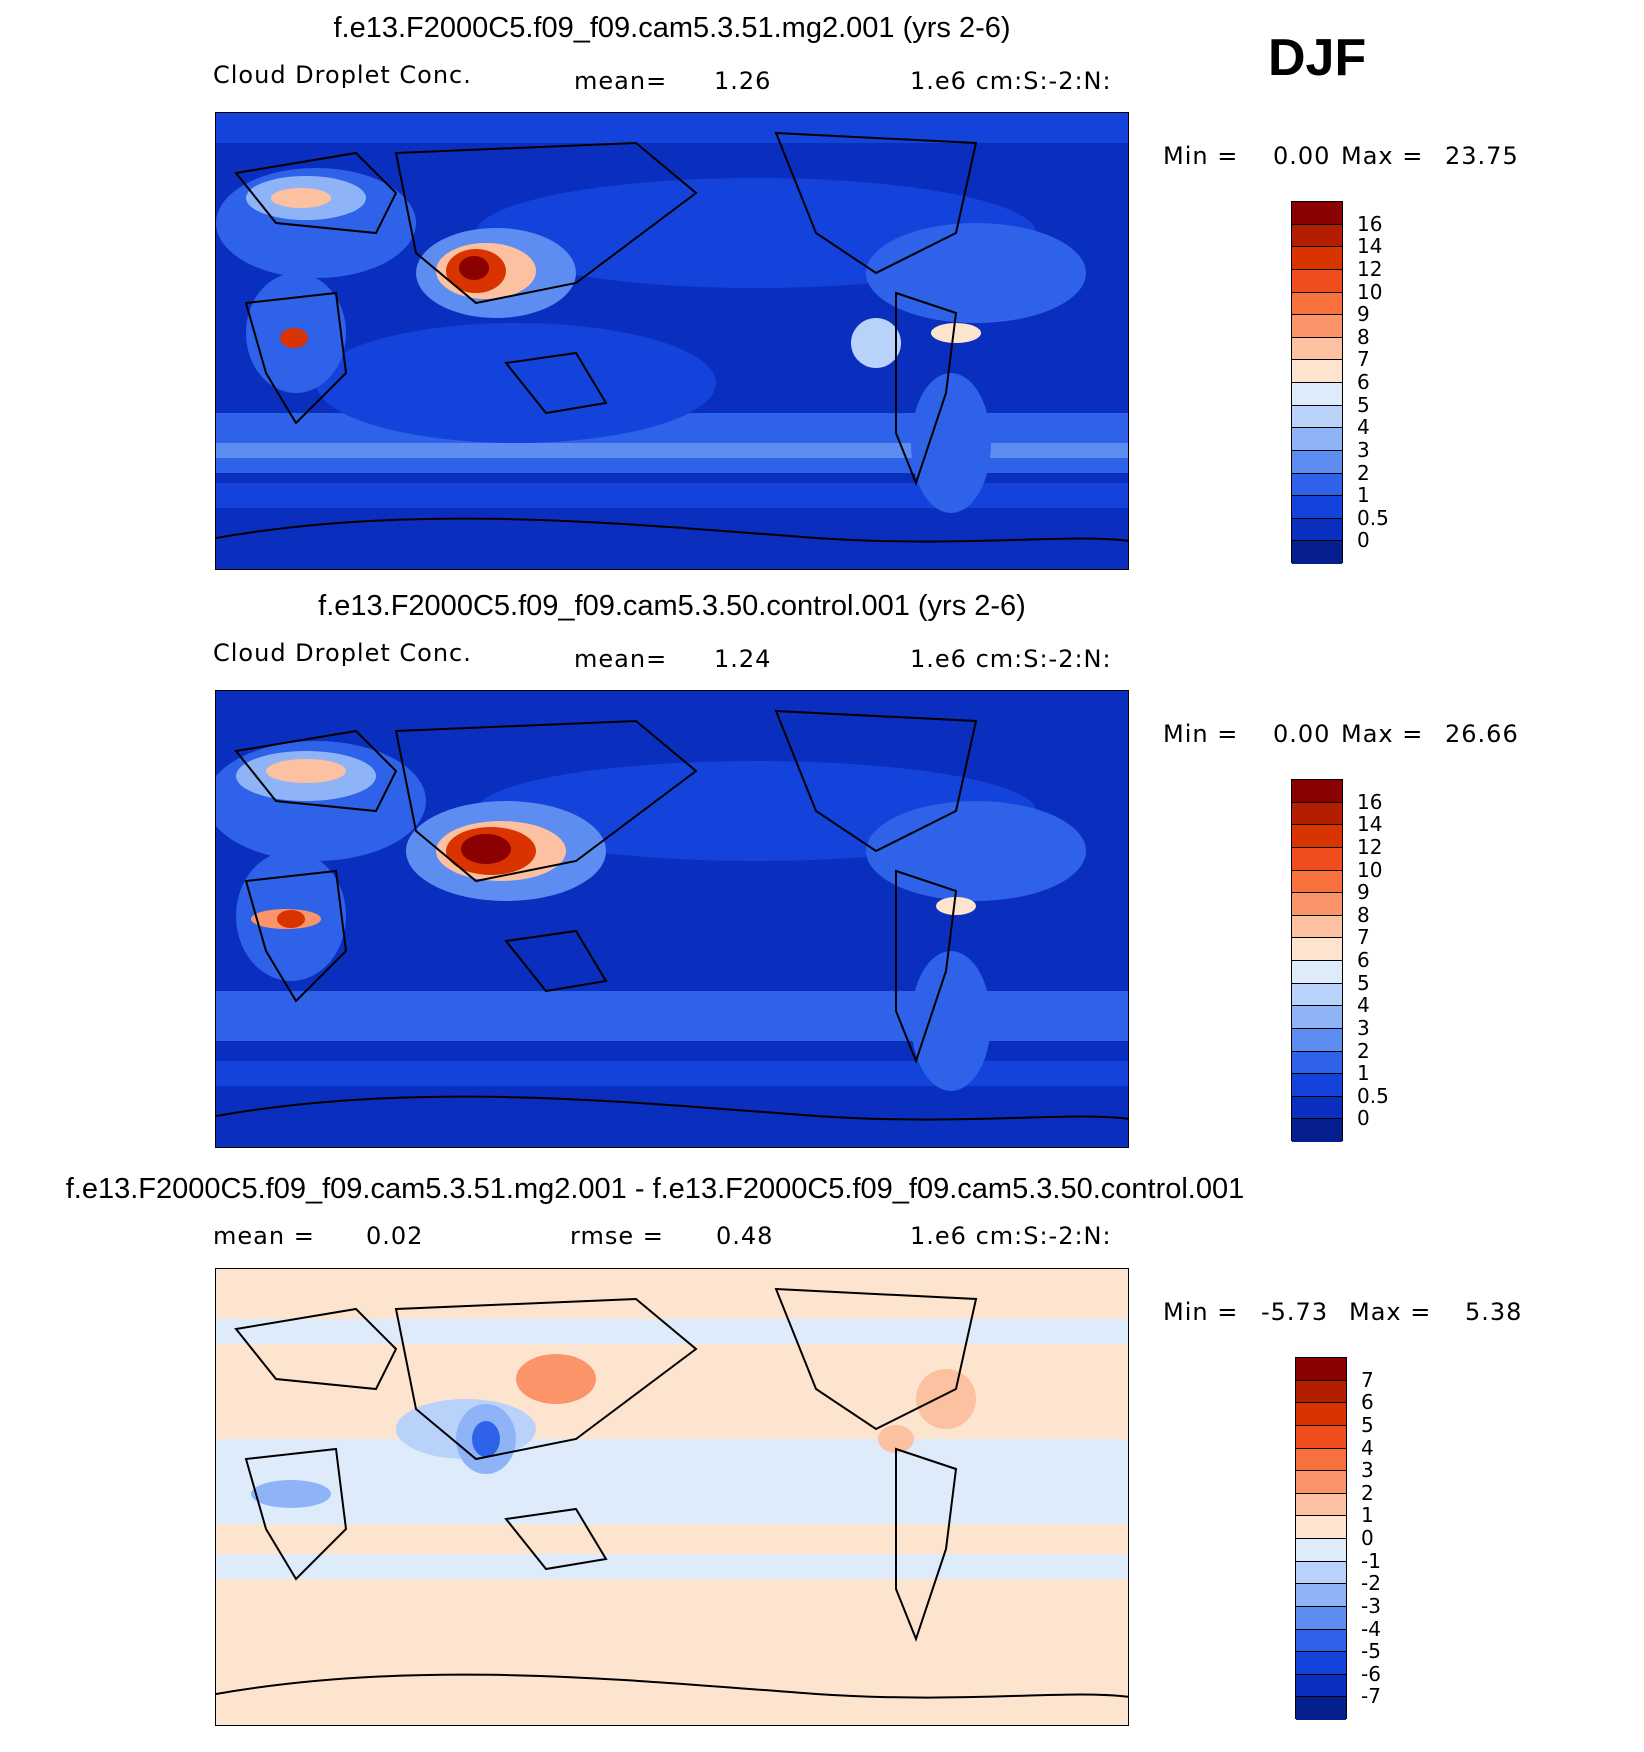 This screenshot has width=1644, height=1752. I want to click on colorbar-level-label: -3, so click(1371, 1605).